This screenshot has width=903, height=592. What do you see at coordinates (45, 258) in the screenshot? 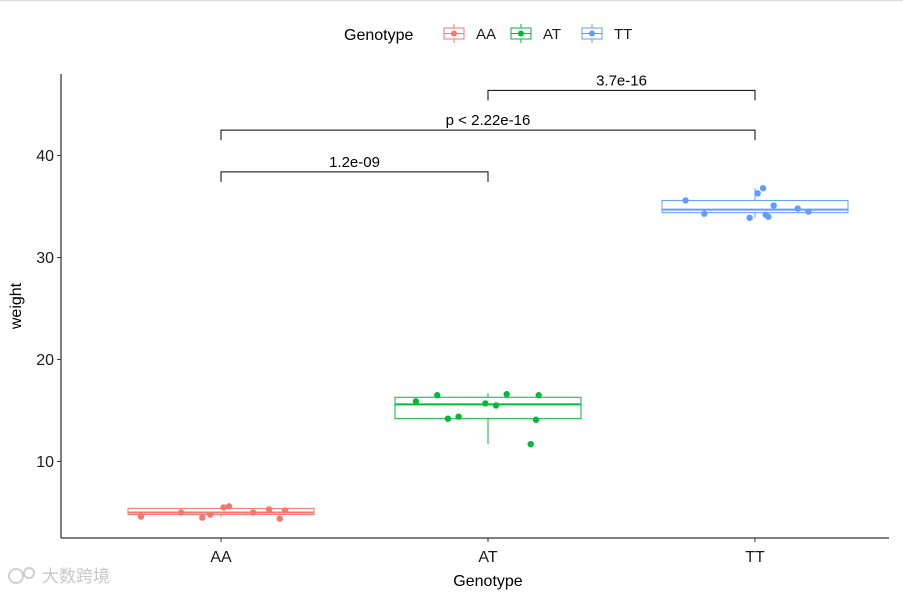
I see `y-tick-label: 30` at bounding box center [45, 258].